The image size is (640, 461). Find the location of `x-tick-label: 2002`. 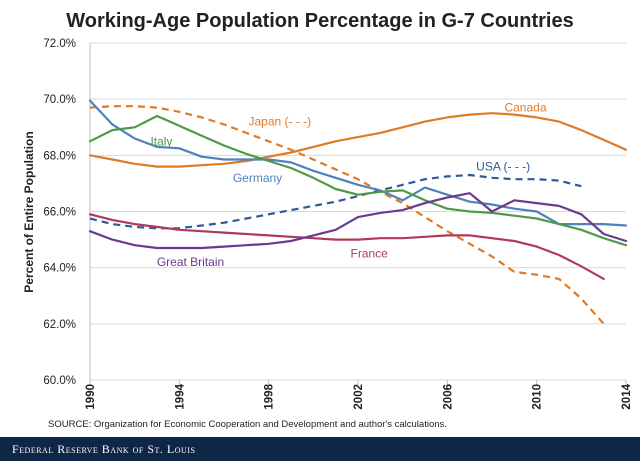

x-tick-label: 2002 is located at coordinates (359, 397).